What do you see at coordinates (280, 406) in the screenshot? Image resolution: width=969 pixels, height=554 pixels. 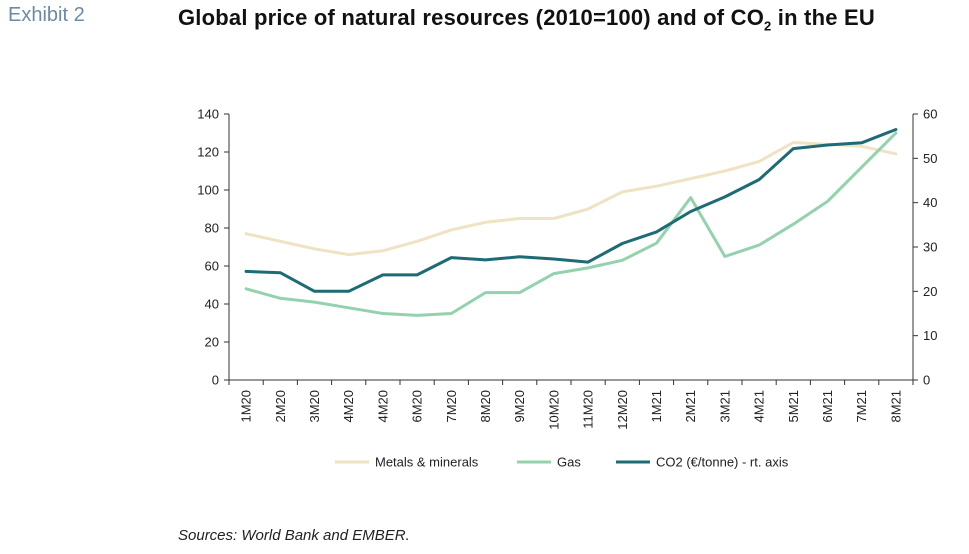 I see `x-tick-label: 2M20` at bounding box center [280, 406].